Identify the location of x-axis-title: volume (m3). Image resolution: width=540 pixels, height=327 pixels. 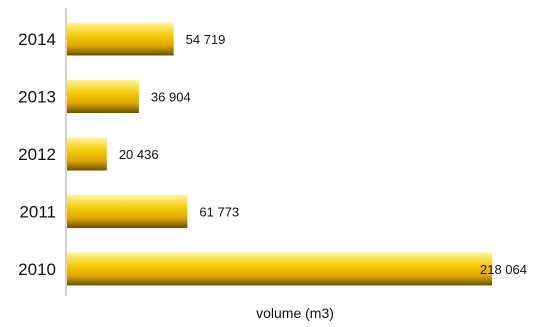
(295, 313).